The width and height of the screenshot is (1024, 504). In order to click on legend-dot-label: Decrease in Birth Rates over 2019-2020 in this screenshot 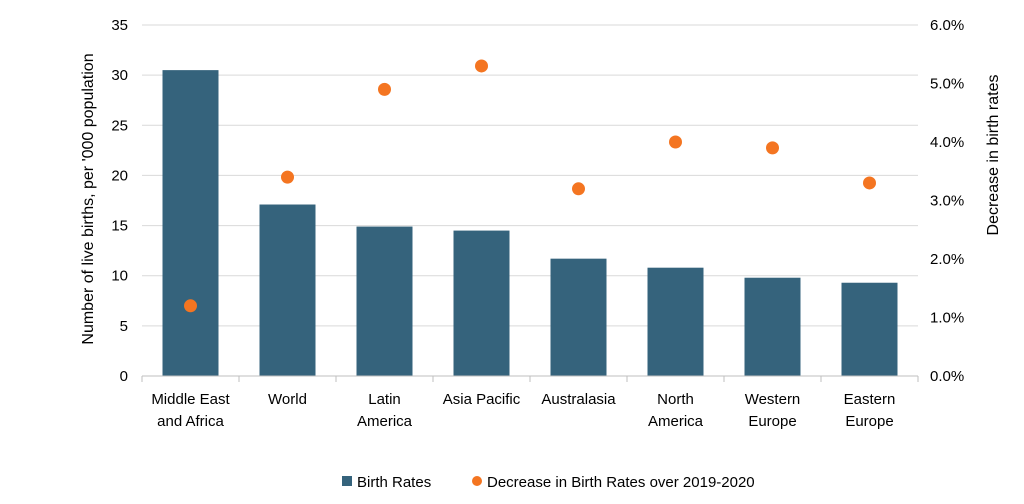, I will do `click(621, 482)`.